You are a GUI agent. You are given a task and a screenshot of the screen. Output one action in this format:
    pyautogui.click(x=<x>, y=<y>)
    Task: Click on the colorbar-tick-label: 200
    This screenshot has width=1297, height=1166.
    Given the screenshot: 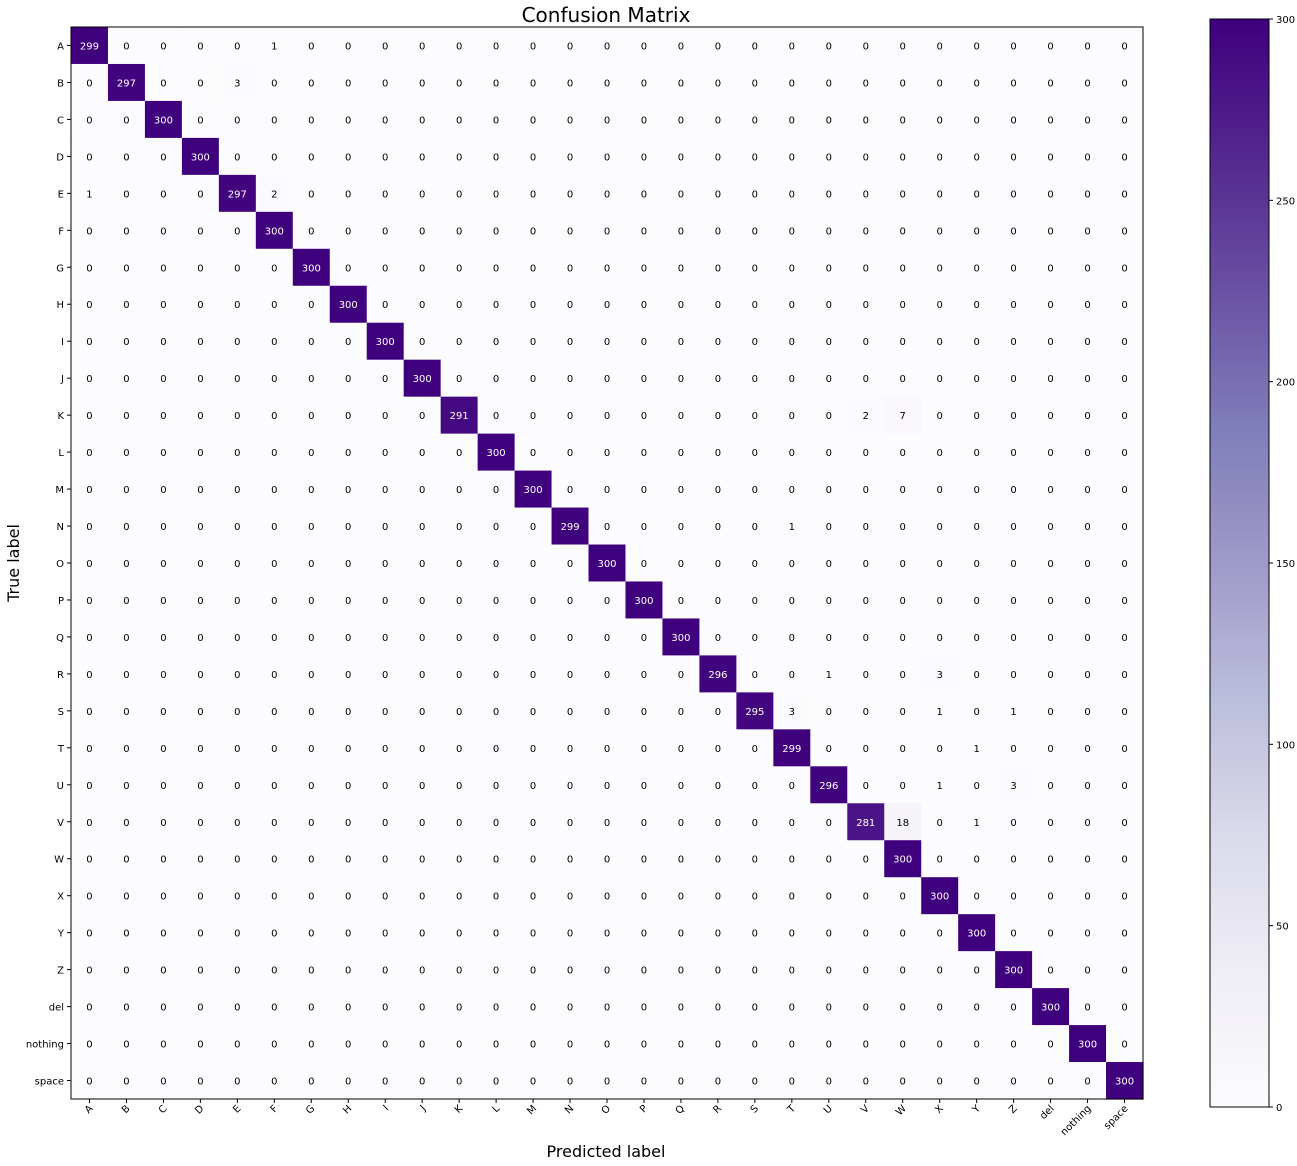 What is the action you would take?
    pyautogui.click(x=1285, y=383)
    